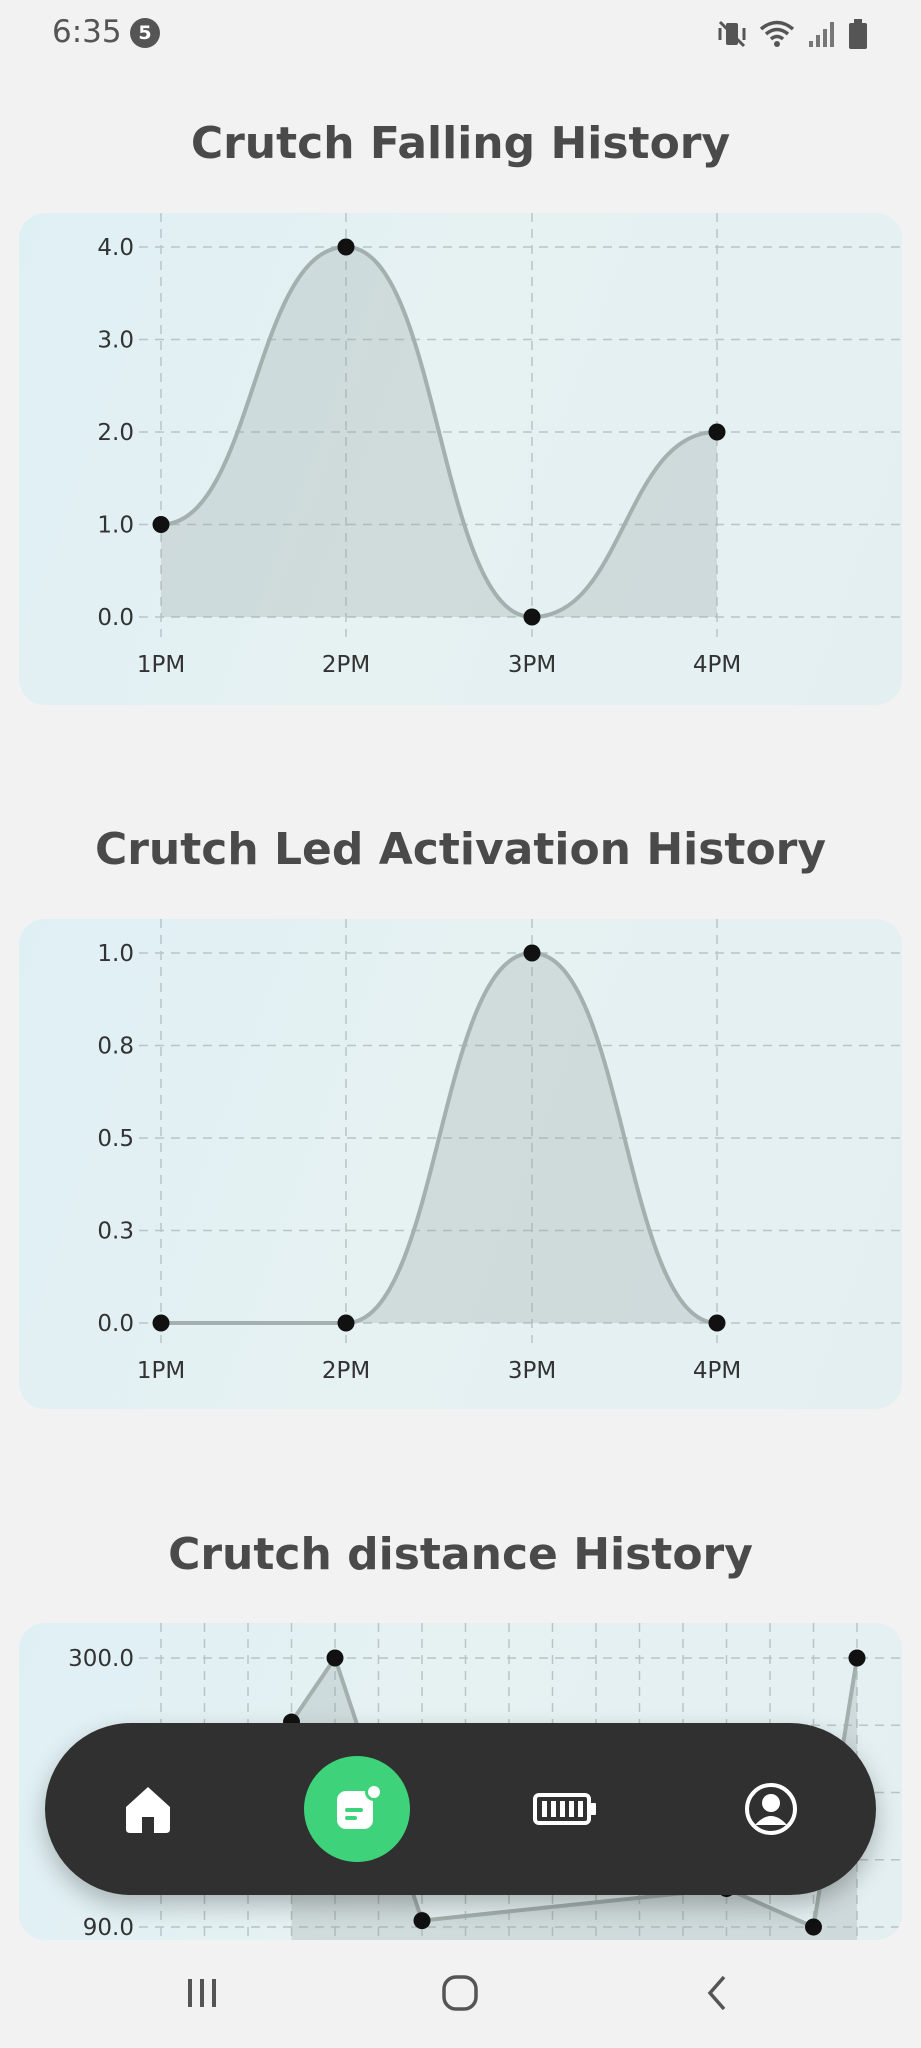  I want to click on led-history-title: Crutch Led Activation History, so click(460, 849).